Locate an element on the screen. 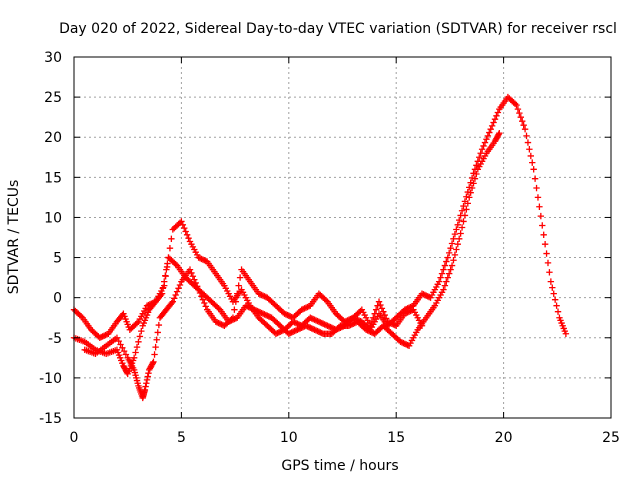 The image size is (640, 480). y-tick-labels: -15 -10 -5 0 5 10 15 20 25 30 is located at coordinates (50, 238).